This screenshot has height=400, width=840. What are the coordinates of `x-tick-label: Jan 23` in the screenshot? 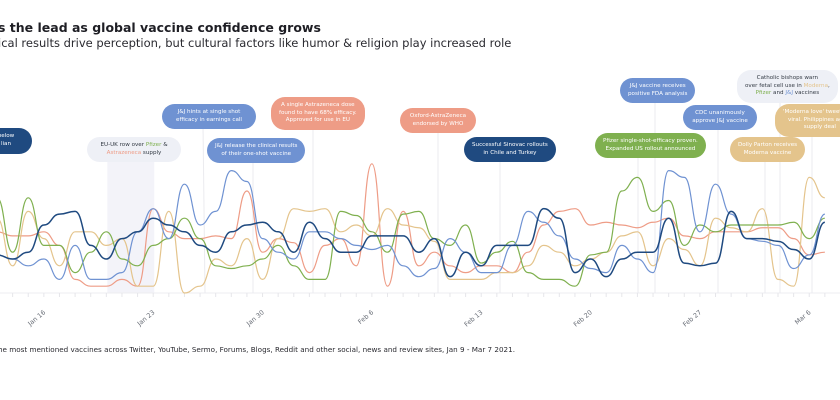 It's located at (146, 318).